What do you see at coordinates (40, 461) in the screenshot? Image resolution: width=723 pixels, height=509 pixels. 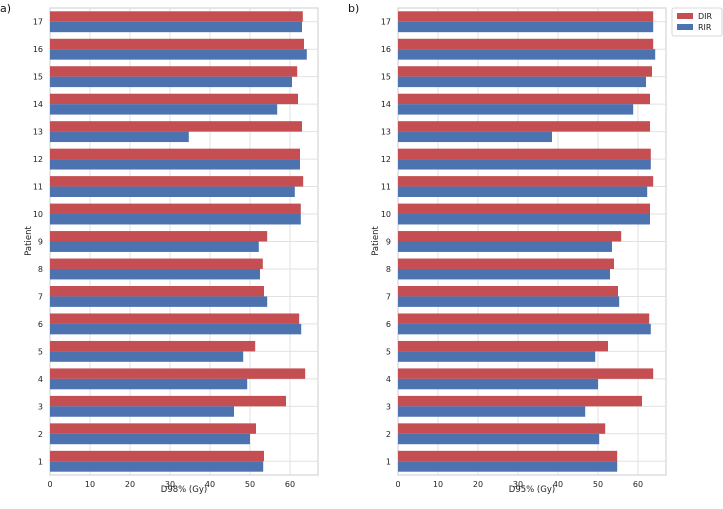 I see `panel-a-y-tick-label: 1` at bounding box center [40, 461].